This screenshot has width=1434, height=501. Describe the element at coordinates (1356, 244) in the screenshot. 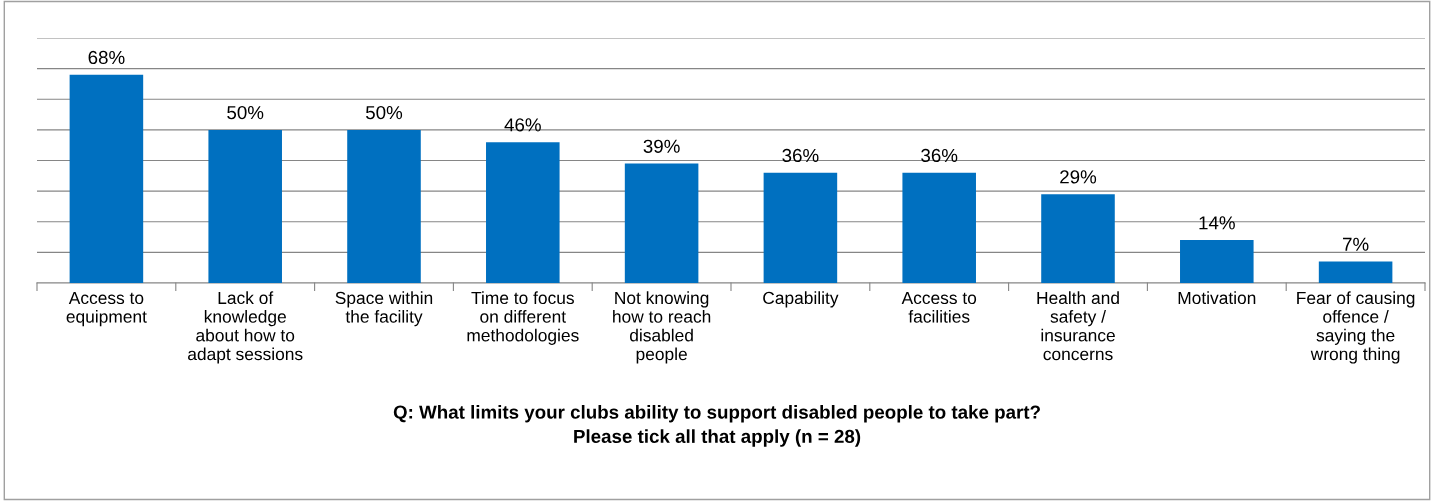

I see `data-label: 7%` at that location.